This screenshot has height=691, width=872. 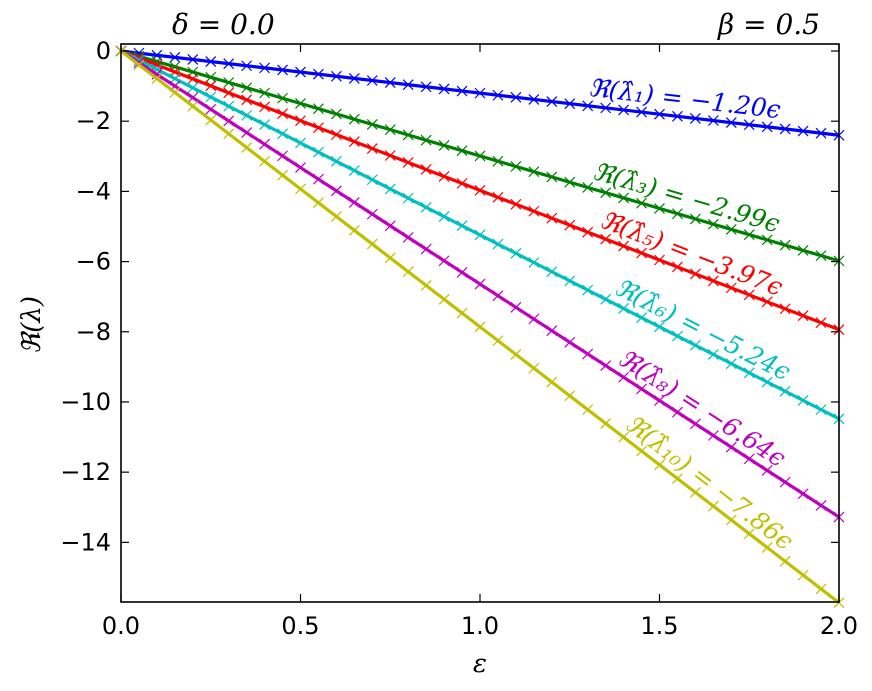 I want to click on y-axis-label: ℜ(λ), so click(x=32, y=325).